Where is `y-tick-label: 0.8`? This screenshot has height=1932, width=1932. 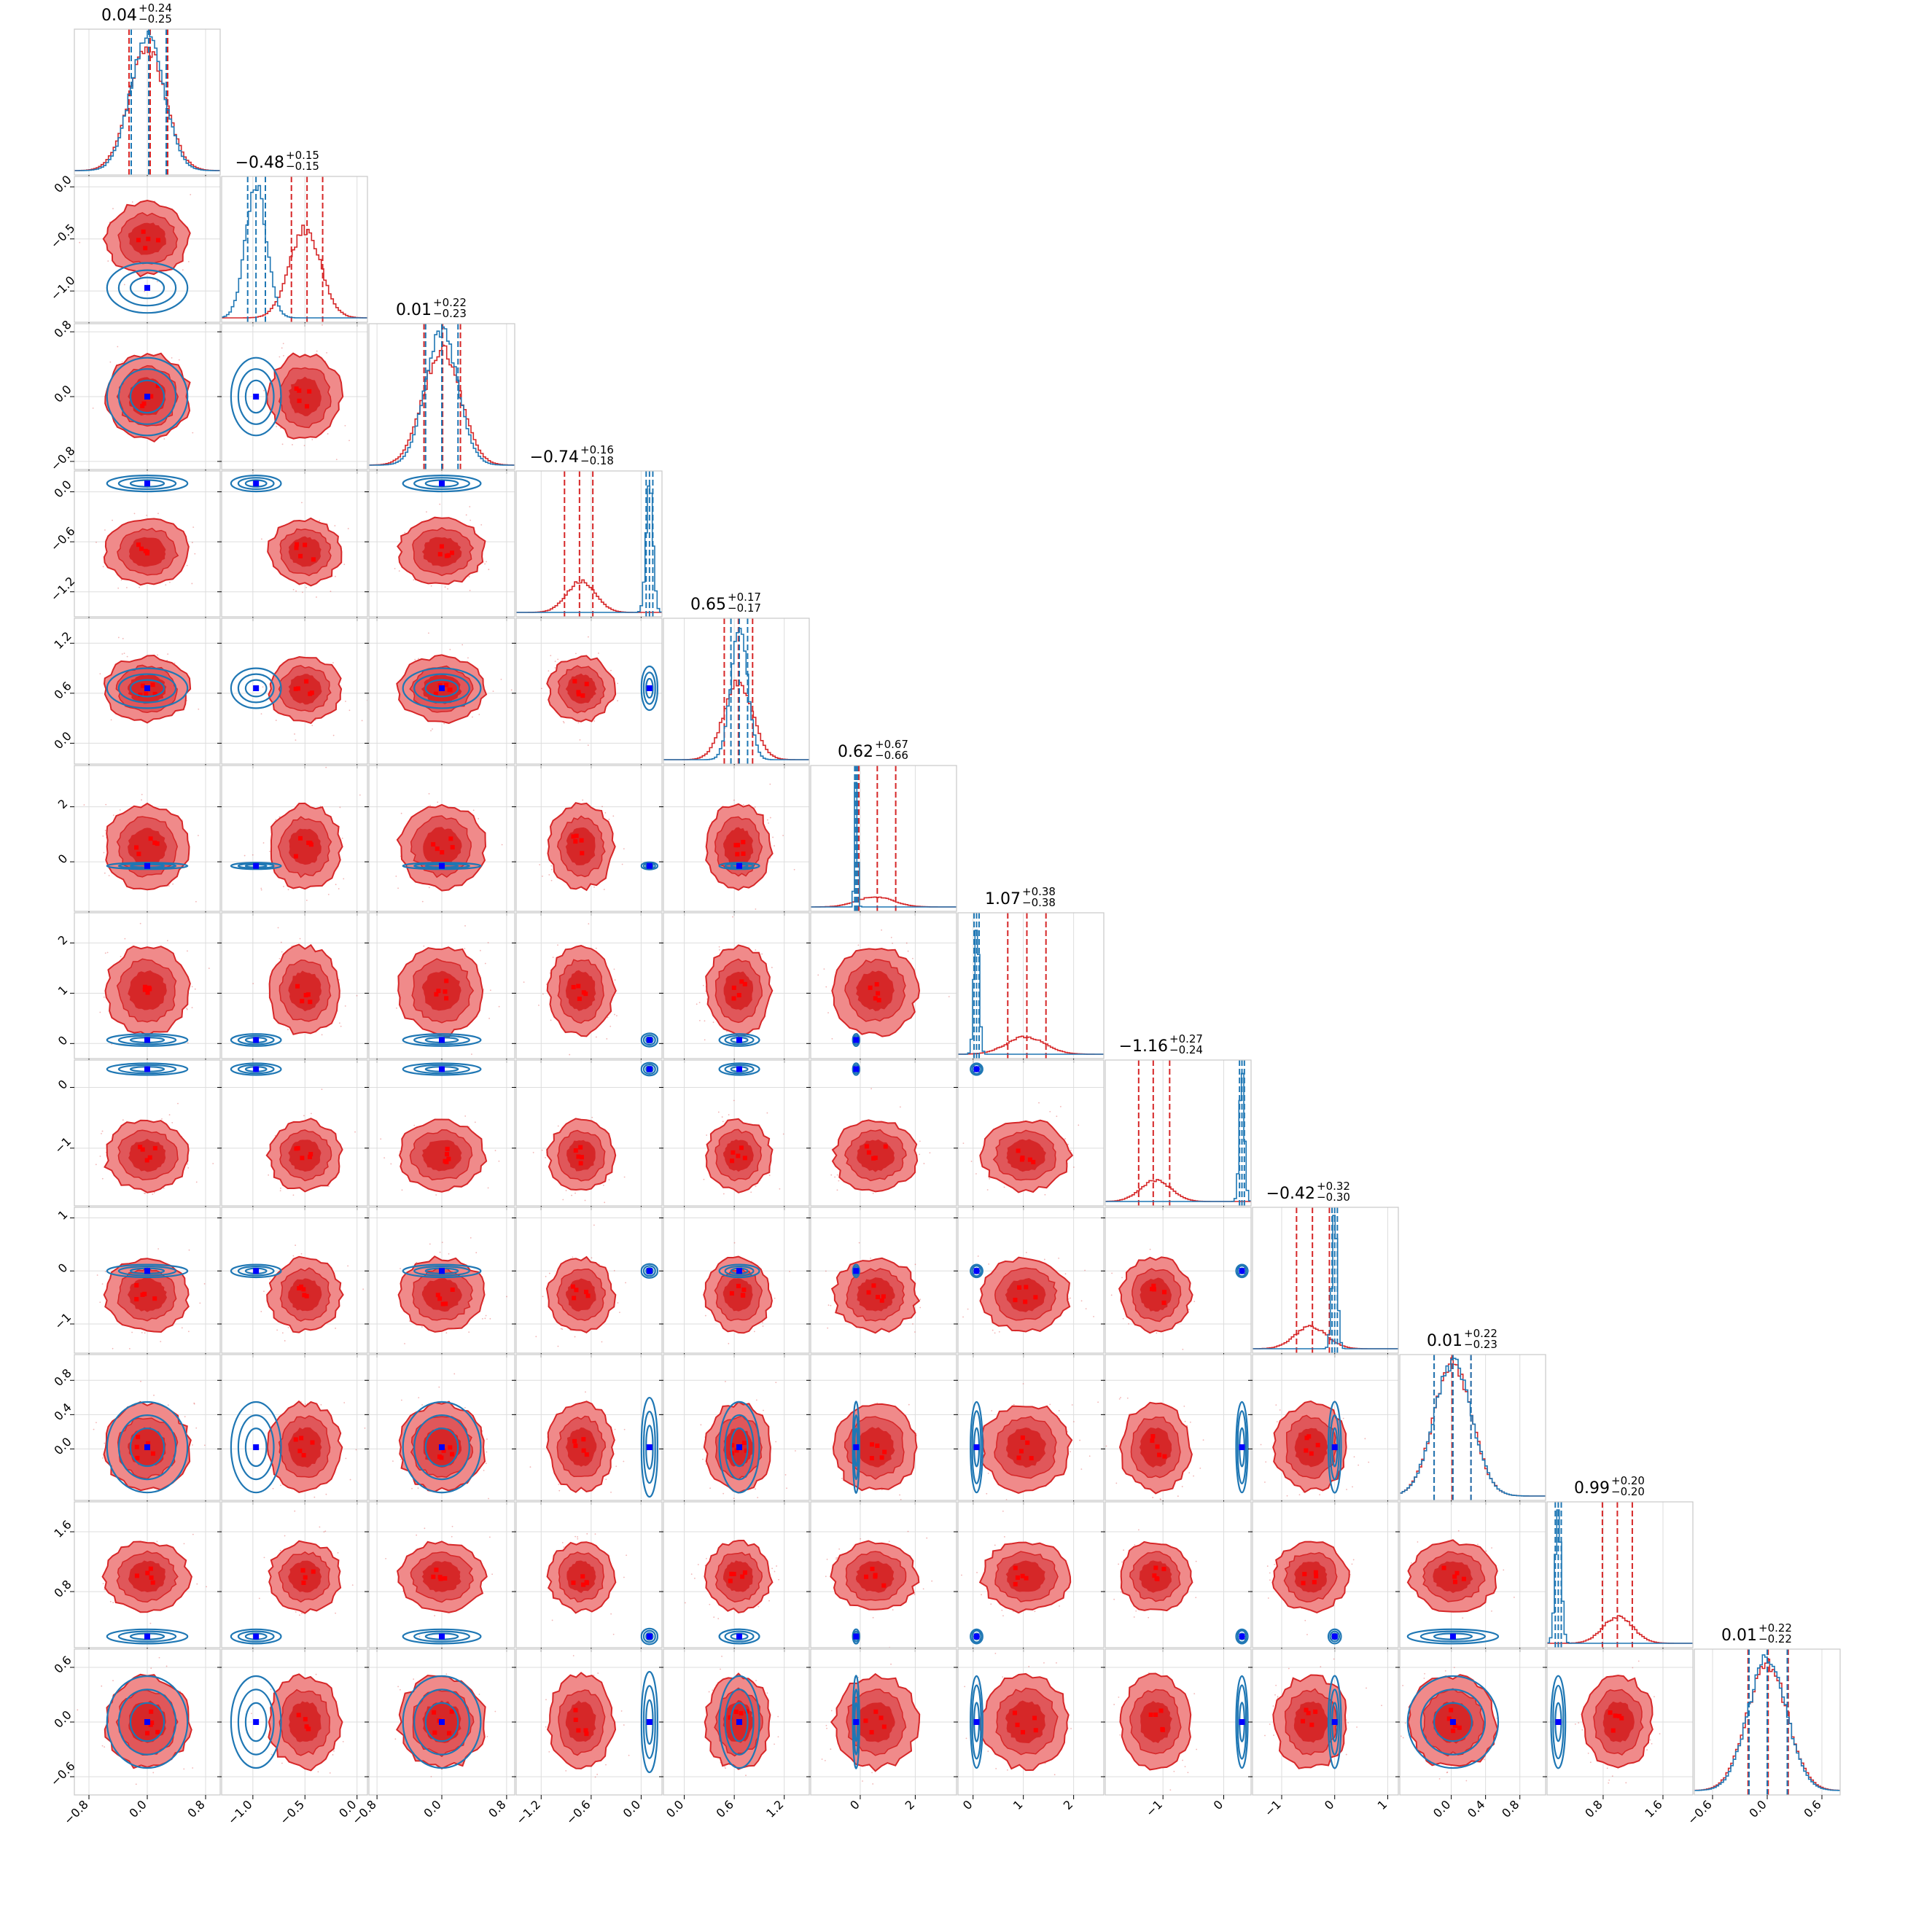 y-tick-label: 0.8 is located at coordinates (62, 1377).